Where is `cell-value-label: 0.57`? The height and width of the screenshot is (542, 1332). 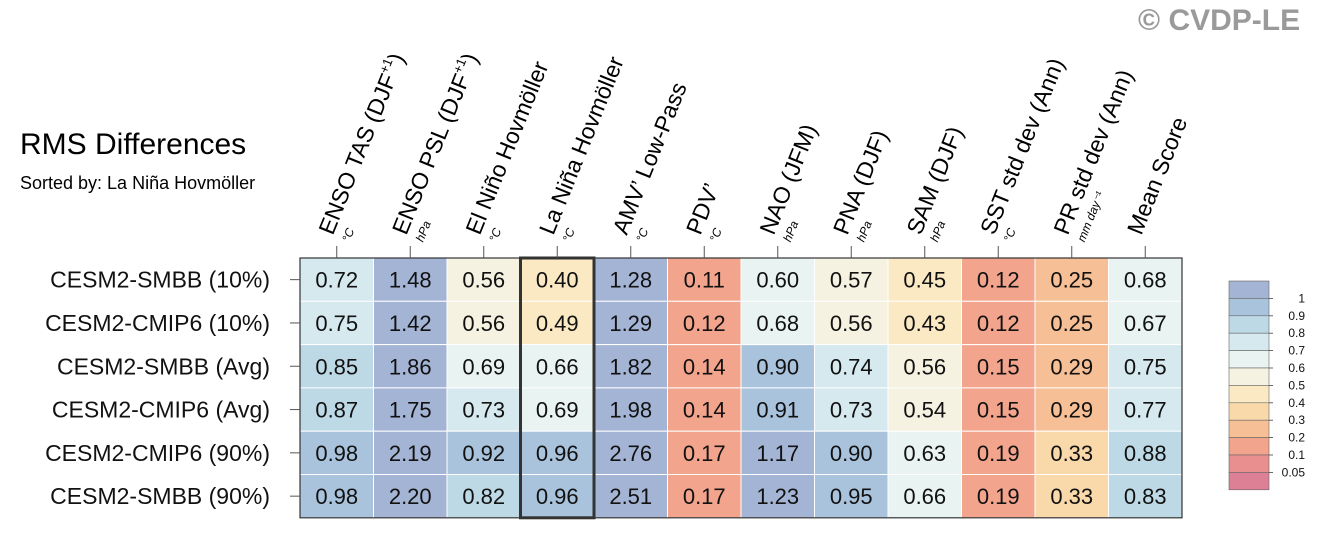 cell-value-label: 0.57 is located at coordinates (851, 280).